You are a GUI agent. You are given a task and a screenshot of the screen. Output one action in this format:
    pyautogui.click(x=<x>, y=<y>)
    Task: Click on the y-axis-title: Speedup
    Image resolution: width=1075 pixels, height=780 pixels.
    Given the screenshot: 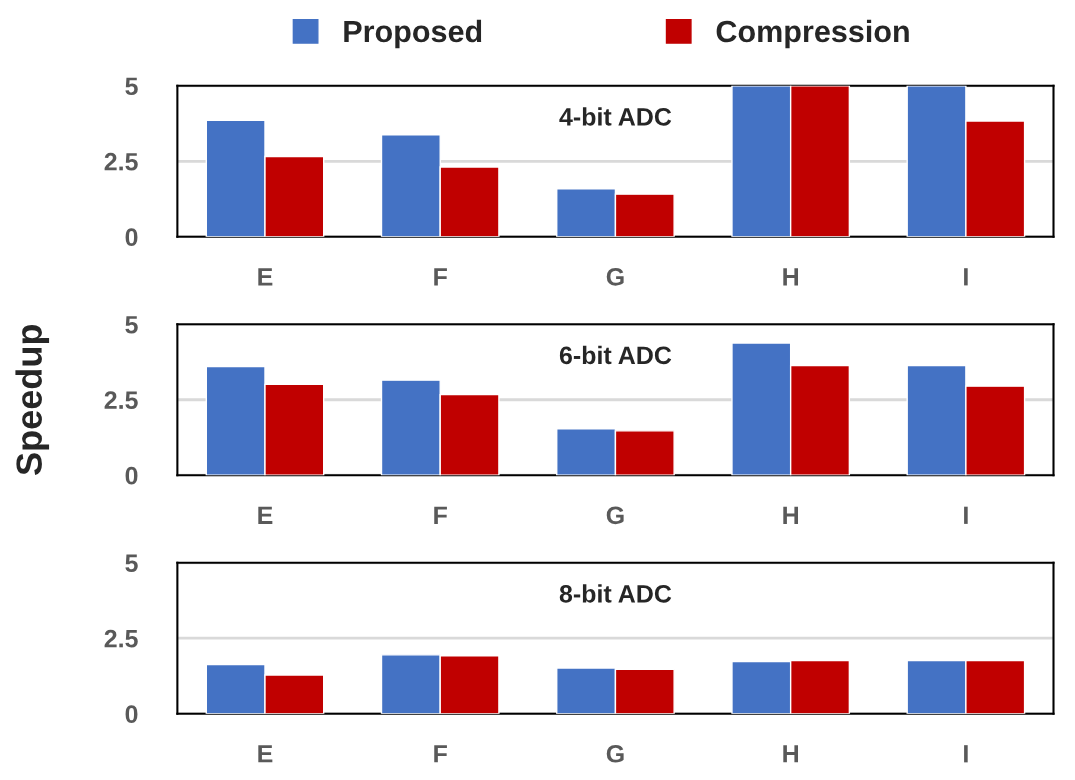 What is the action you would take?
    pyautogui.click(x=32, y=399)
    